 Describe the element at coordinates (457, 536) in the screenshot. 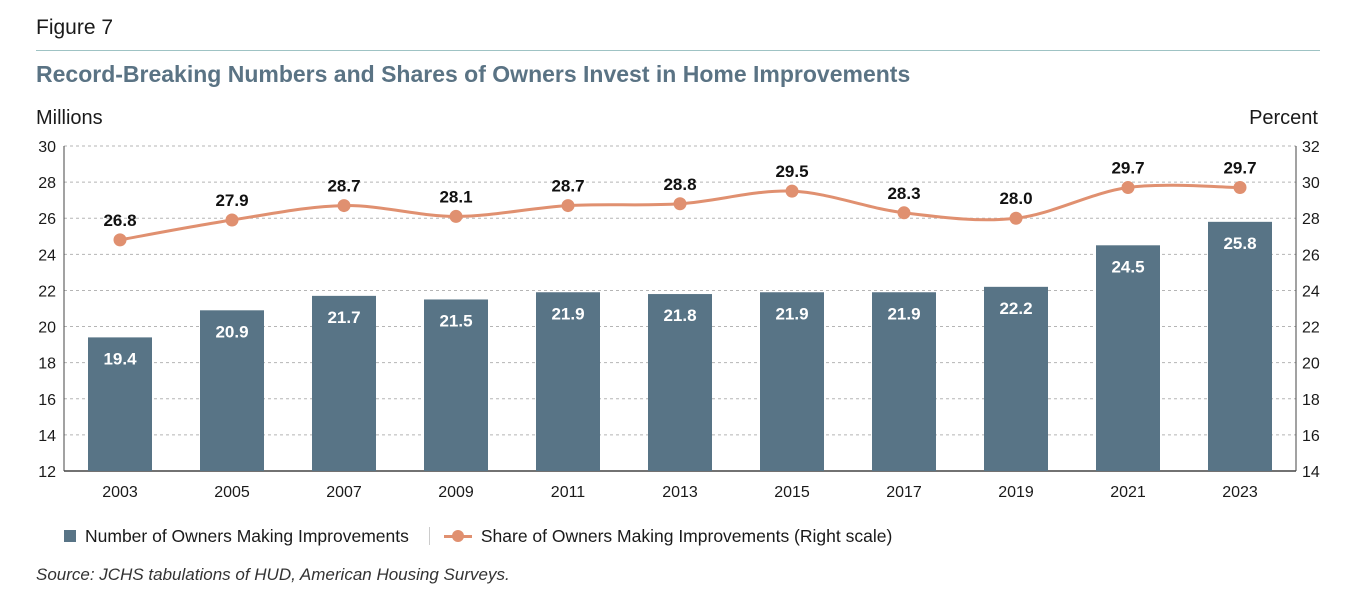

I see `legend-line-swatch` at that location.